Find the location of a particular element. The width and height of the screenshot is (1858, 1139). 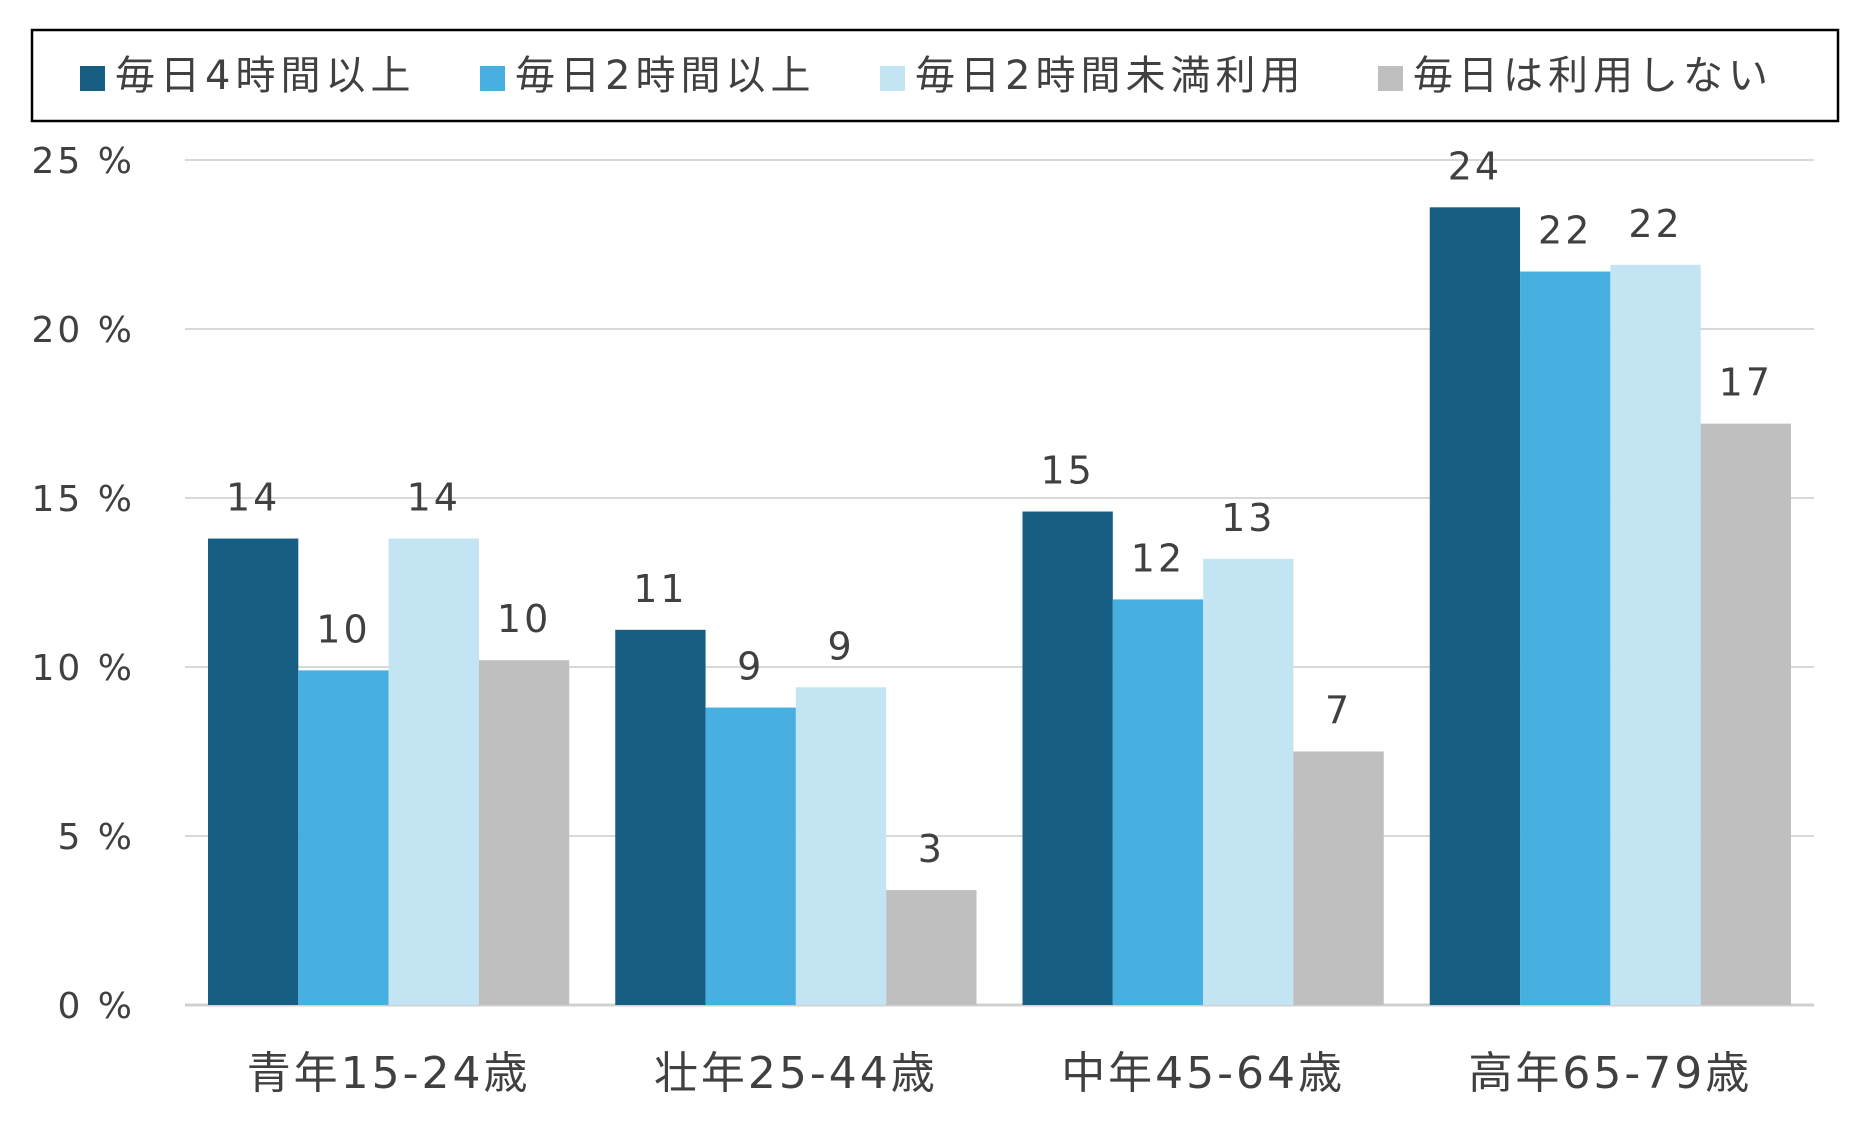

y-tick-label: 5 % is located at coordinates (96, 837).